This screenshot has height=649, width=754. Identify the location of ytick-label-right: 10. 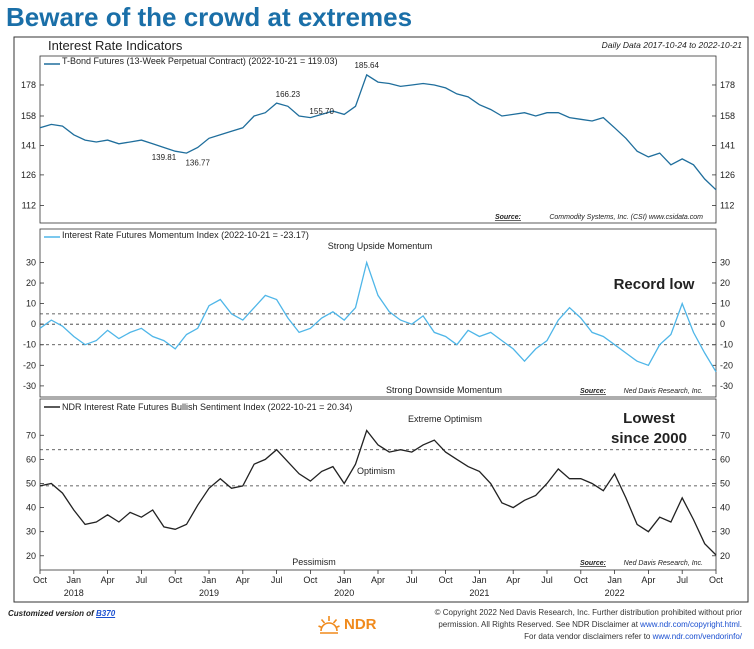
(725, 304).